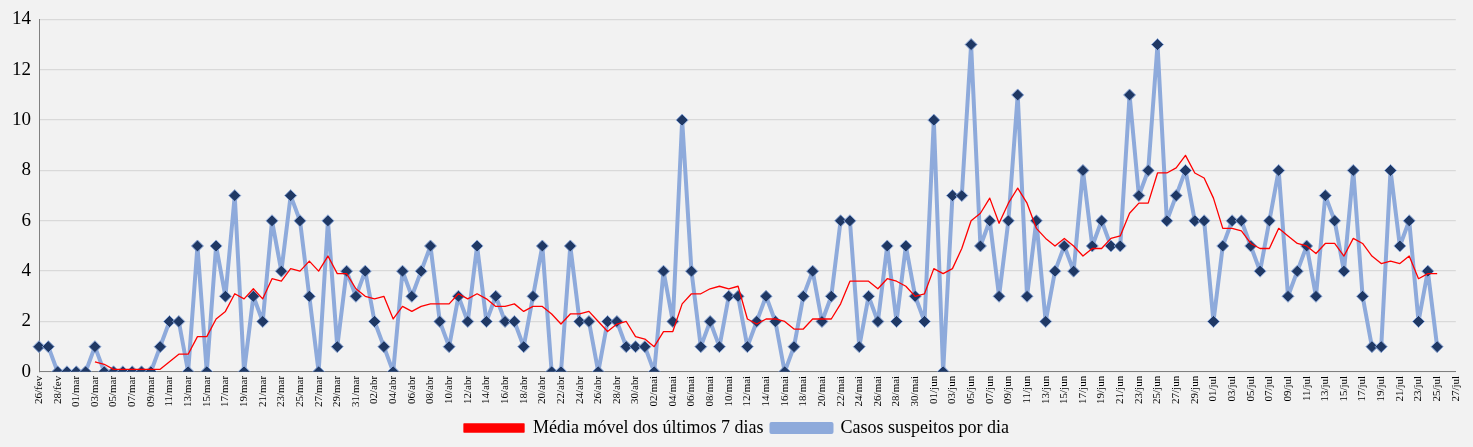 Image resolution: width=1473 pixels, height=447 pixels. What do you see at coordinates (895, 391) in the screenshot?
I see `x-tick-label: 28/mai` at bounding box center [895, 391].